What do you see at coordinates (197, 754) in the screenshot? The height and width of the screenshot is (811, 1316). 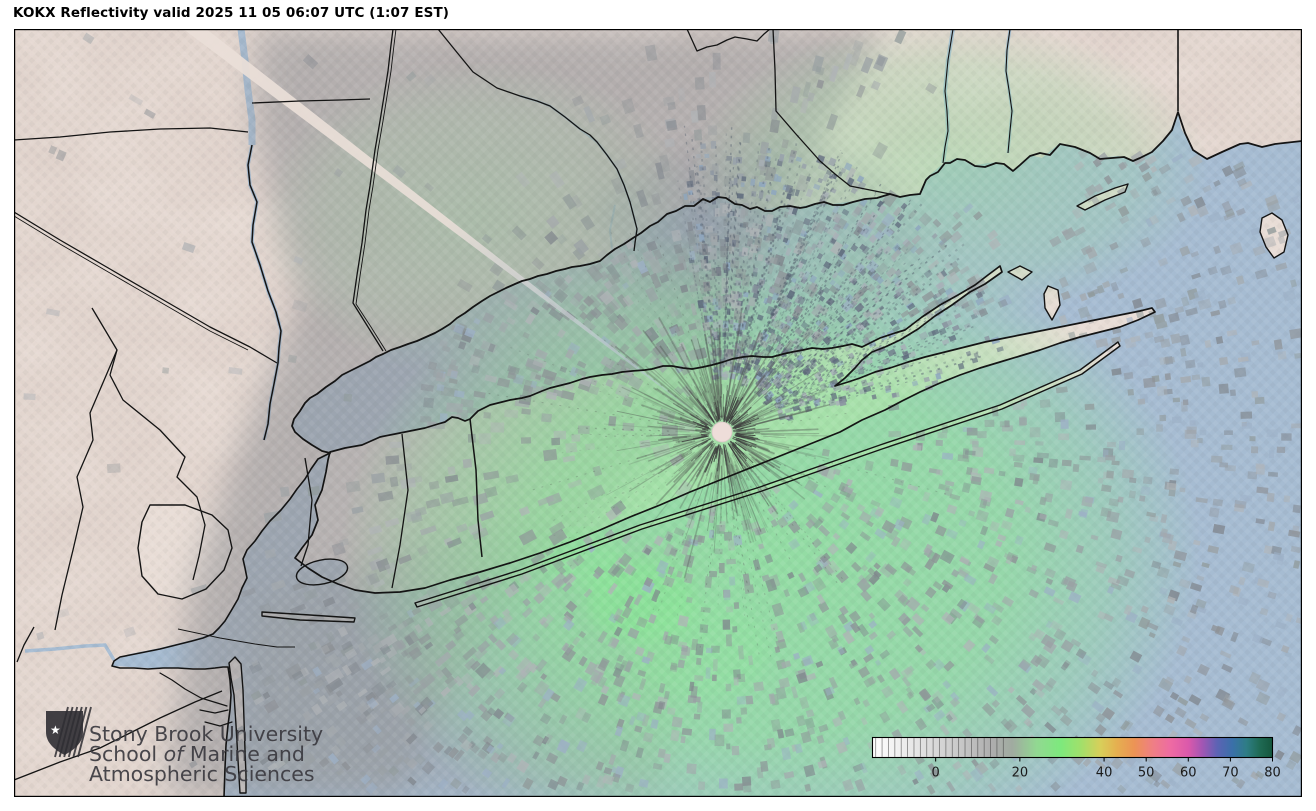 I see `logo-line2: School of Marine and` at bounding box center [197, 754].